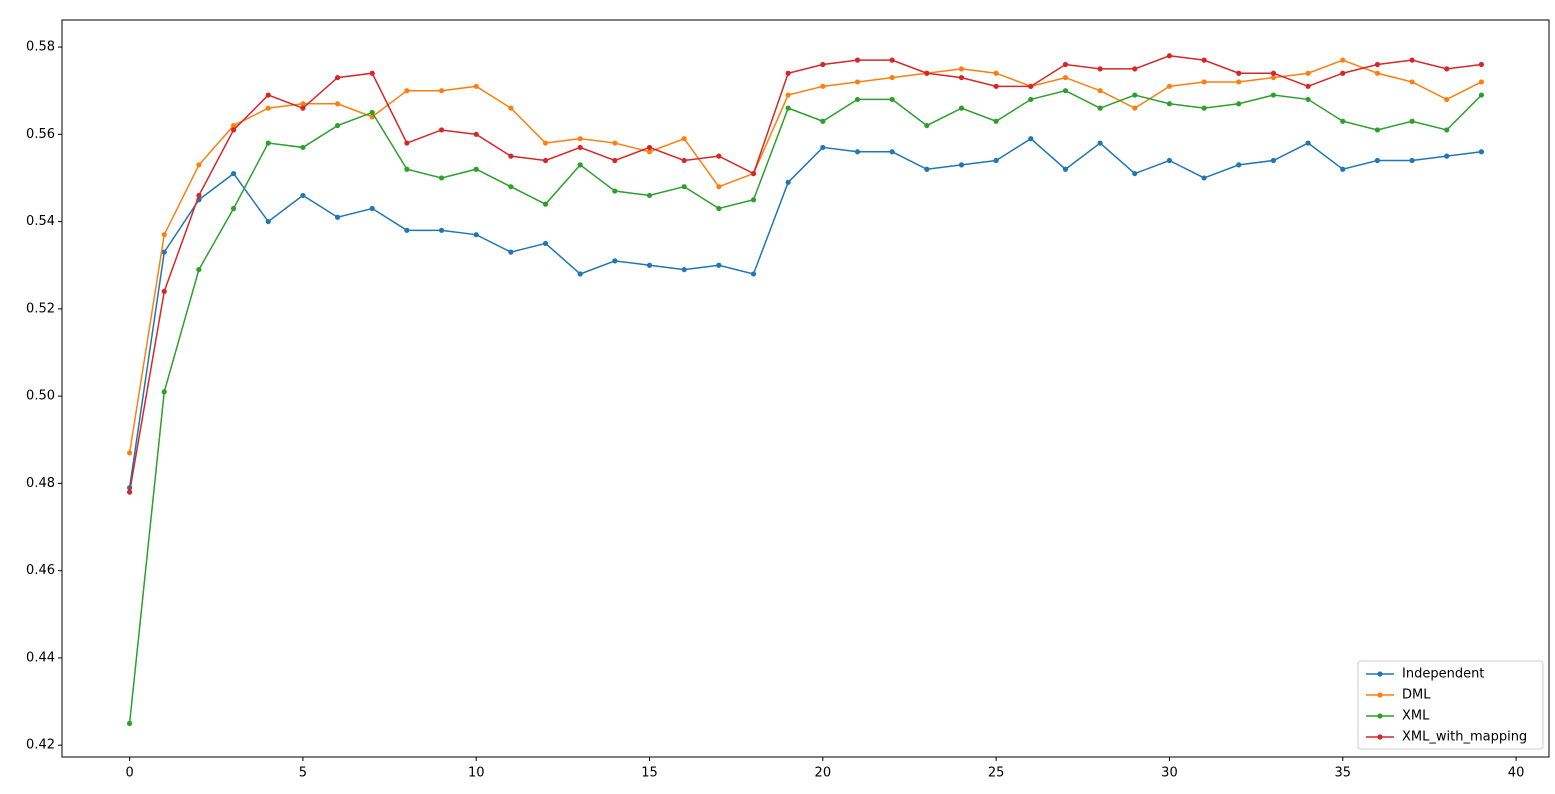  Describe the element at coordinates (40, 745) in the screenshot. I see `y-tick-label: 0.42` at that location.